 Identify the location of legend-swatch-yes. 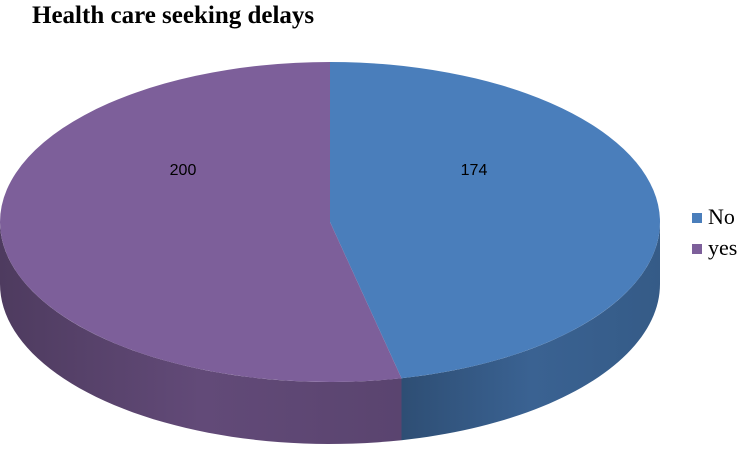
(697, 248).